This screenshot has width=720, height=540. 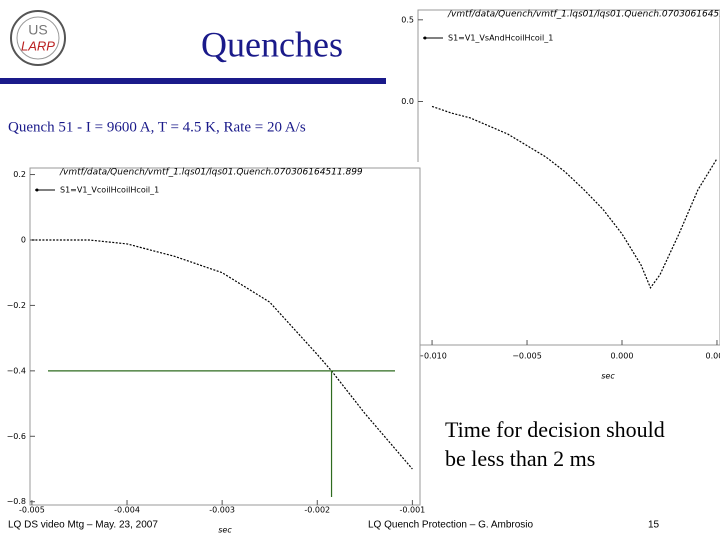 What do you see at coordinates (407, 101) in the screenshot?
I see `y-tick-label: 0.0` at bounding box center [407, 101].